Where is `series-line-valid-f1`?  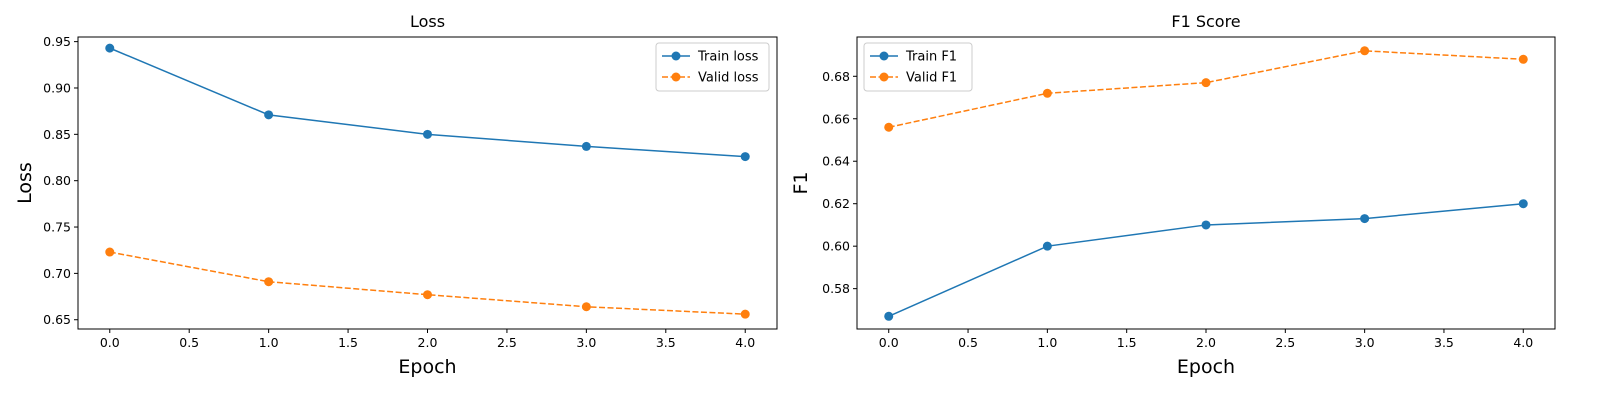
series-line-valid-f1 is located at coordinates (1206, 89).